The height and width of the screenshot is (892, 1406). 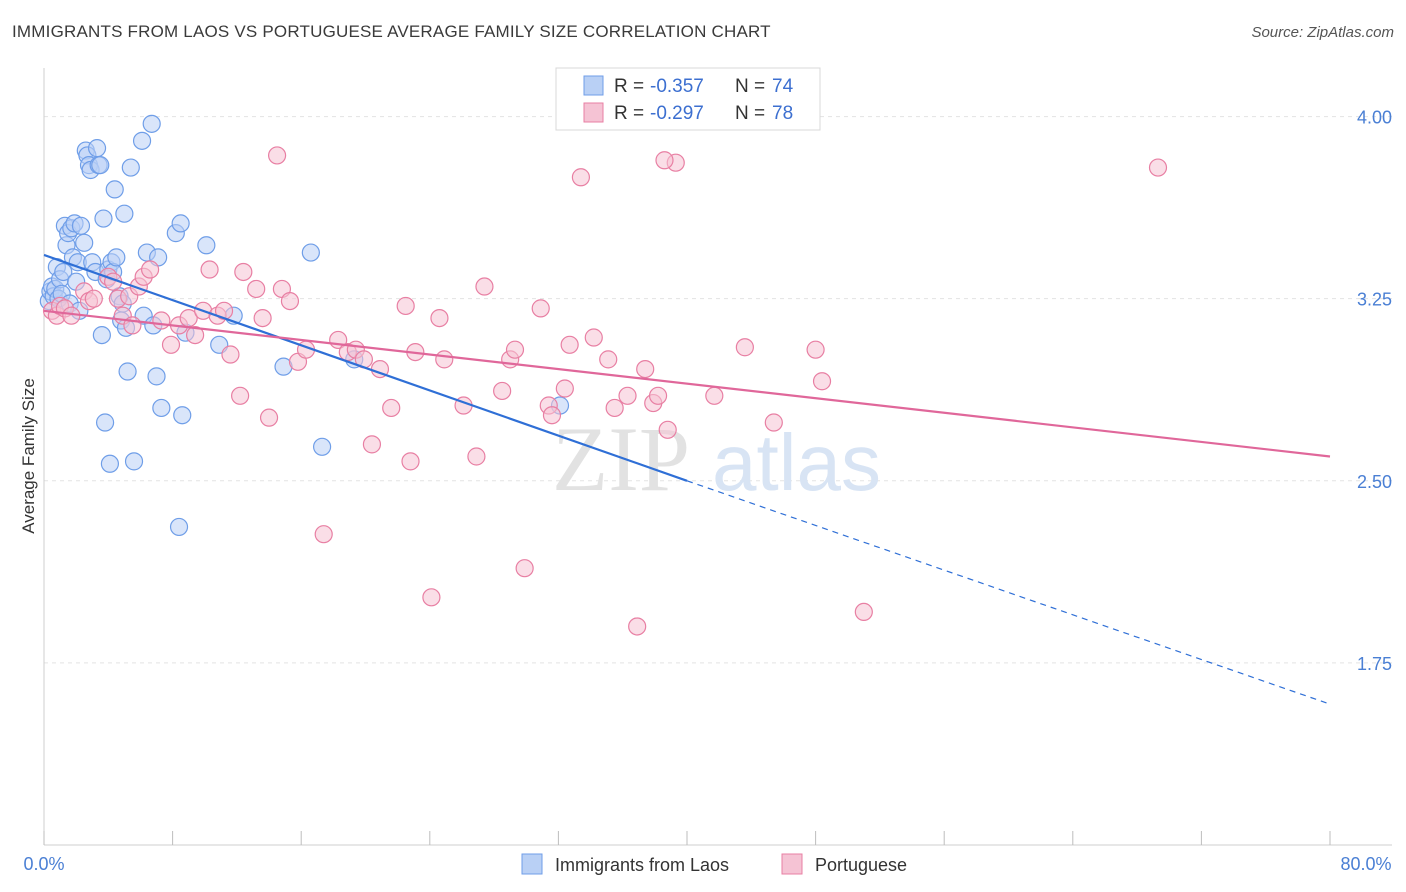 What do you see at coordinates (677, 86) in the screenshot?
I see `legend-r-value-1: -0.357` at bounding box center [677, 86].